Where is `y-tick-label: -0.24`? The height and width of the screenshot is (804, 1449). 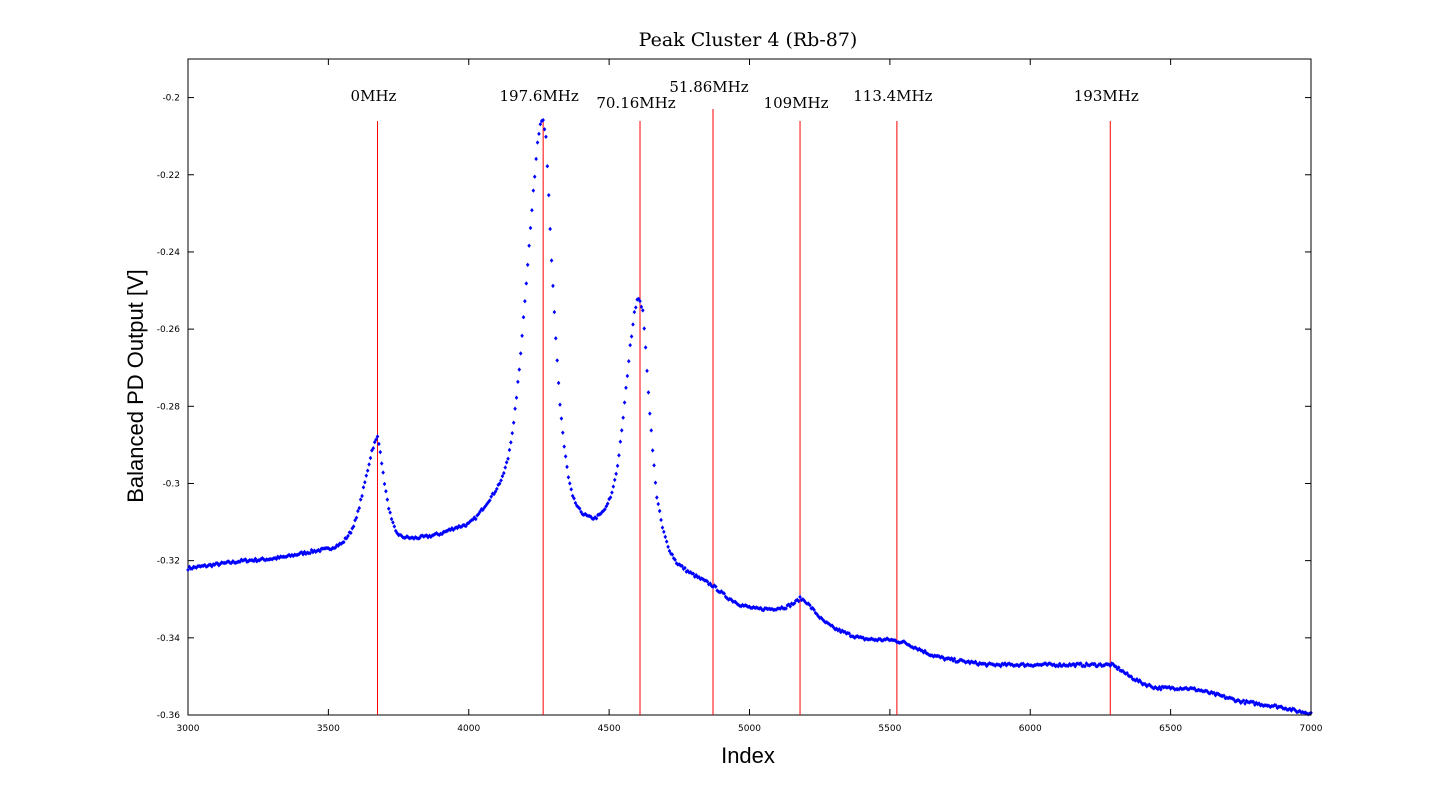 y-tick-label: -0.24 is located at coordinates (169, 253).